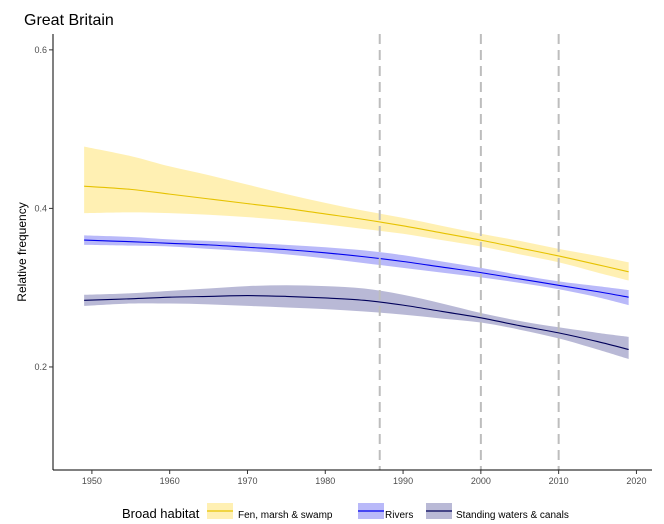  What do you see at coordinates (40, 50) in the screenshot?
I see `y-tick-label: 0.6` at bounding box center [40, 50].